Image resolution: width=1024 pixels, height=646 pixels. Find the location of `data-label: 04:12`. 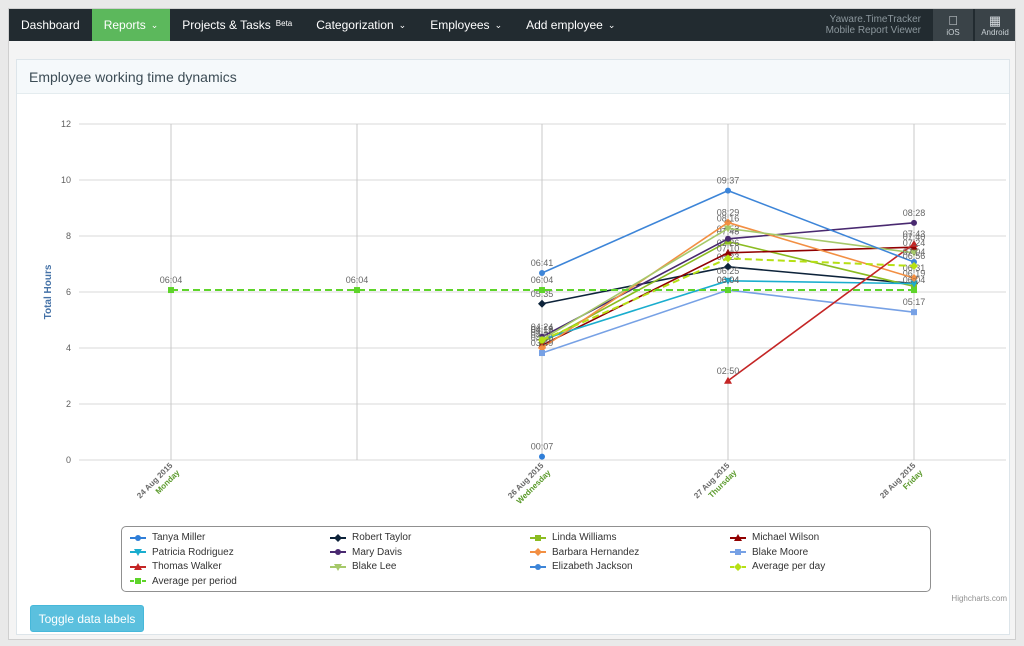

data-label: 04:12 is located at coordinates (542, 332).